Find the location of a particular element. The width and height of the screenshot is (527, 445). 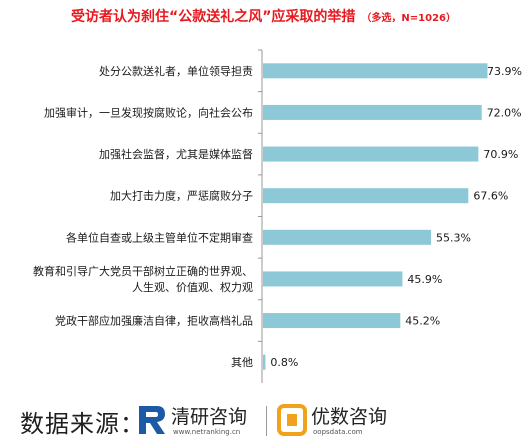

chart-title-row: 受访者认为刹住“公款送礼之风”应采取的举措 （多选，N=1026） is located at coordinates (263, 16).